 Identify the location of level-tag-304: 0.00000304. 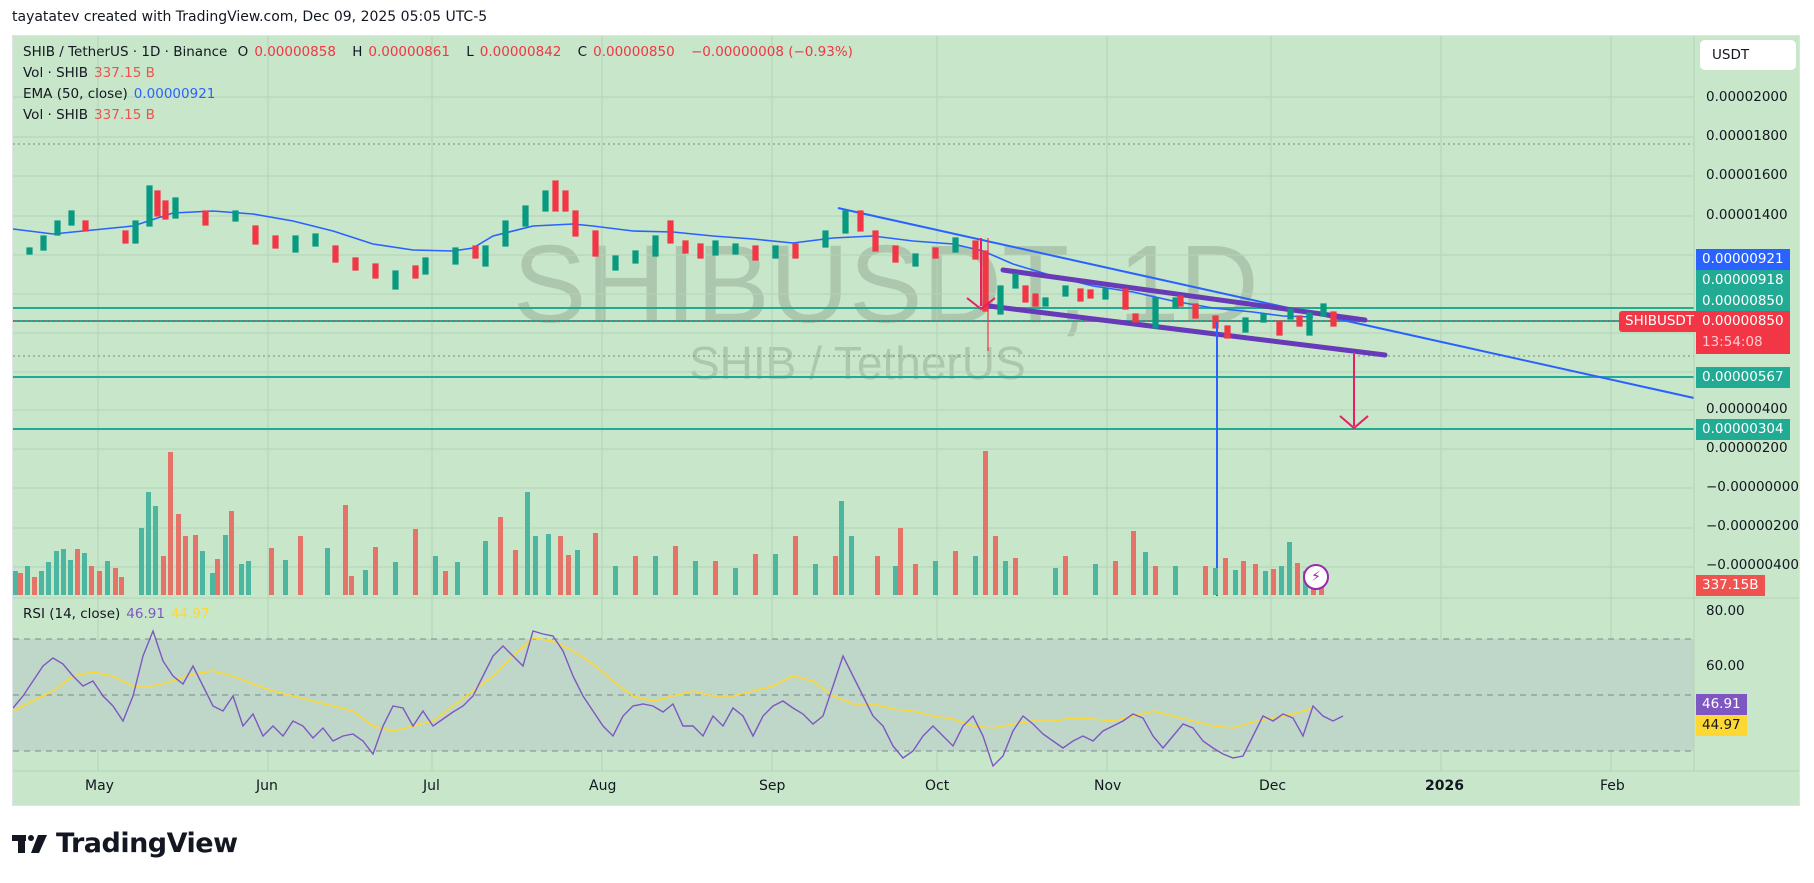
(1743, 429).